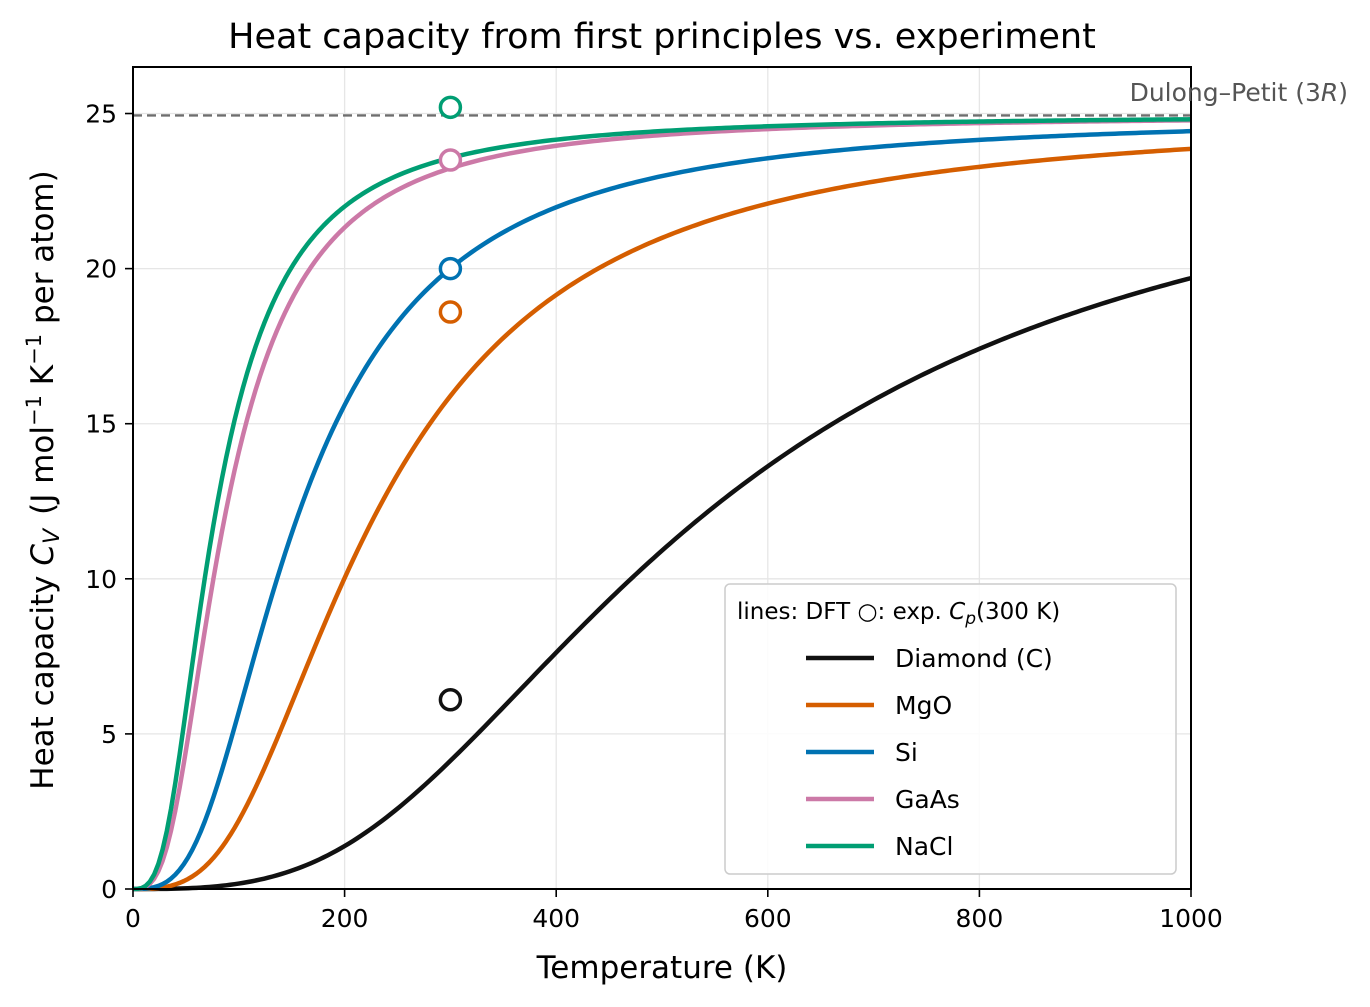  Describe the element at coordinates (43, 379) in the screenshot. I see `y-axis-label-units-b: K` at that location.